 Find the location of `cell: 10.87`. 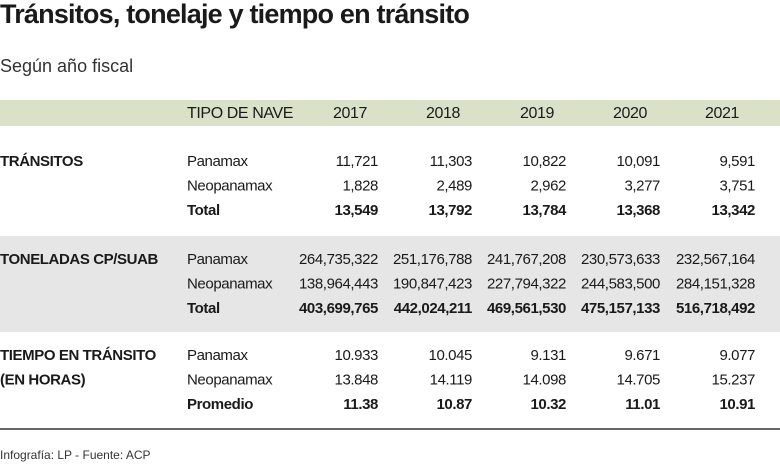

cell: 10.87 is located at coordinates (454, 404).